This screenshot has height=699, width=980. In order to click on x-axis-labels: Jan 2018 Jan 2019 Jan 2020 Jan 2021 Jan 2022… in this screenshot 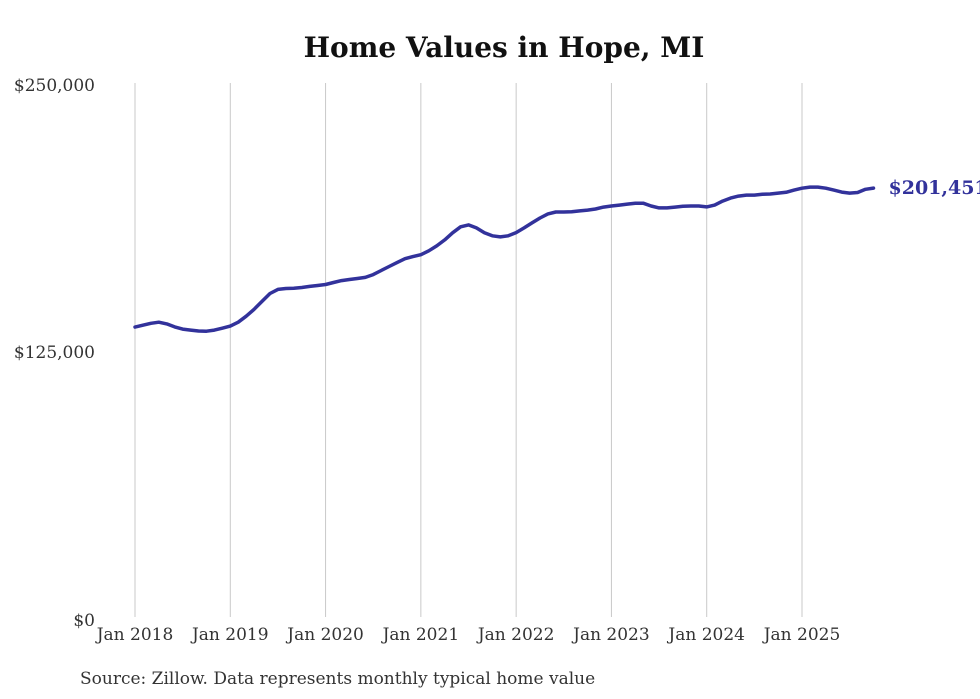, I will do `click(468, 635)`.